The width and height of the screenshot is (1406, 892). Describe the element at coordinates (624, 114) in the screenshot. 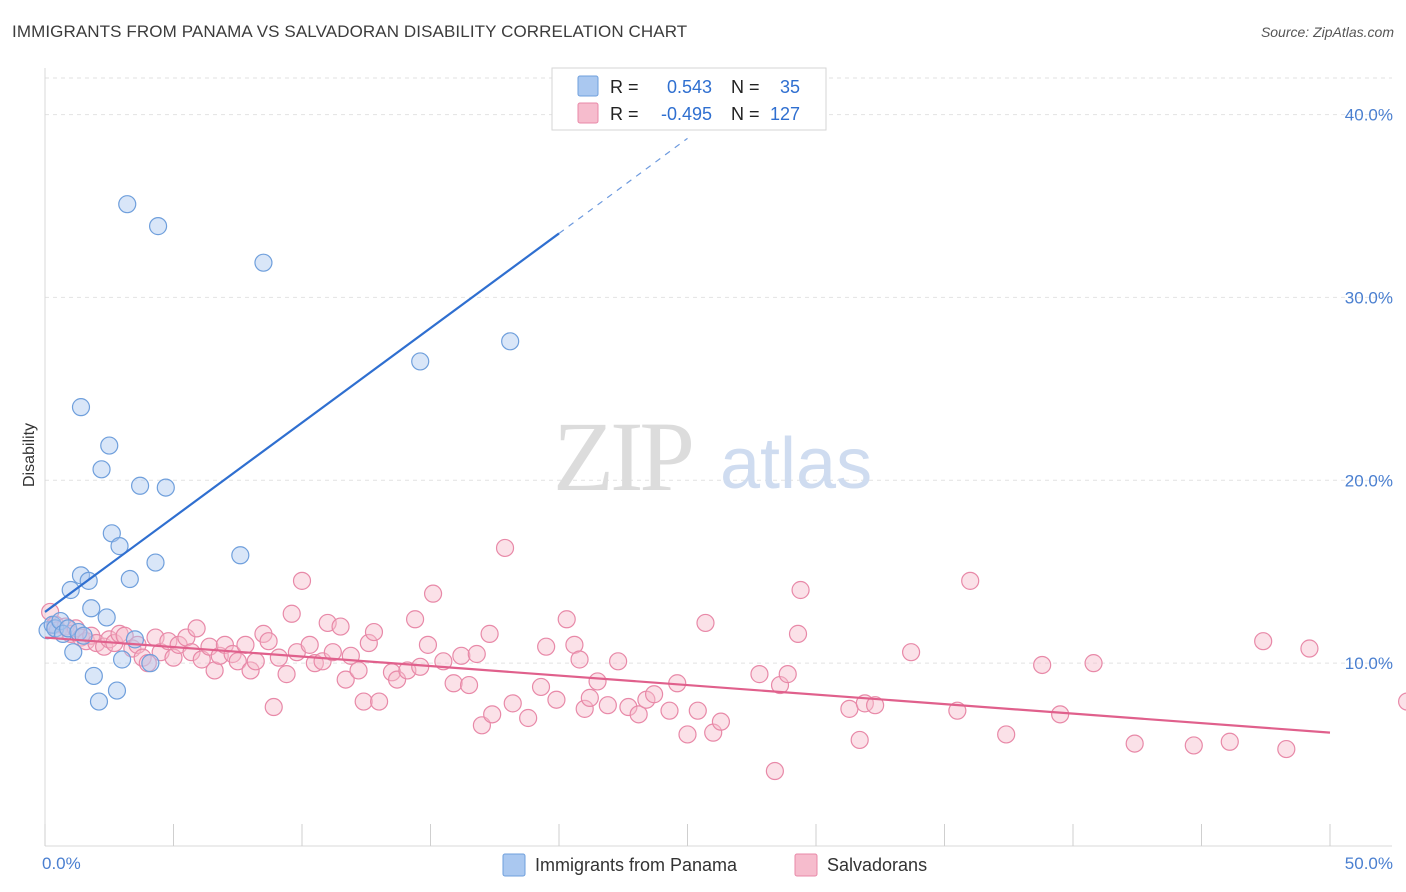

I see `stats-r-label-pink: R =` at that location.